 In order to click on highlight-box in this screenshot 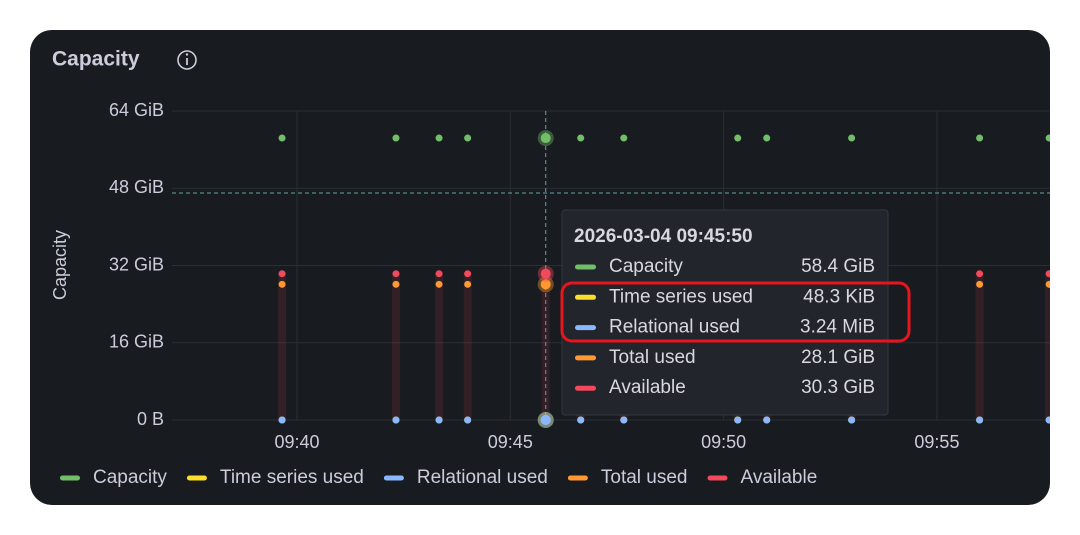, I will do `click(735, 312)`.